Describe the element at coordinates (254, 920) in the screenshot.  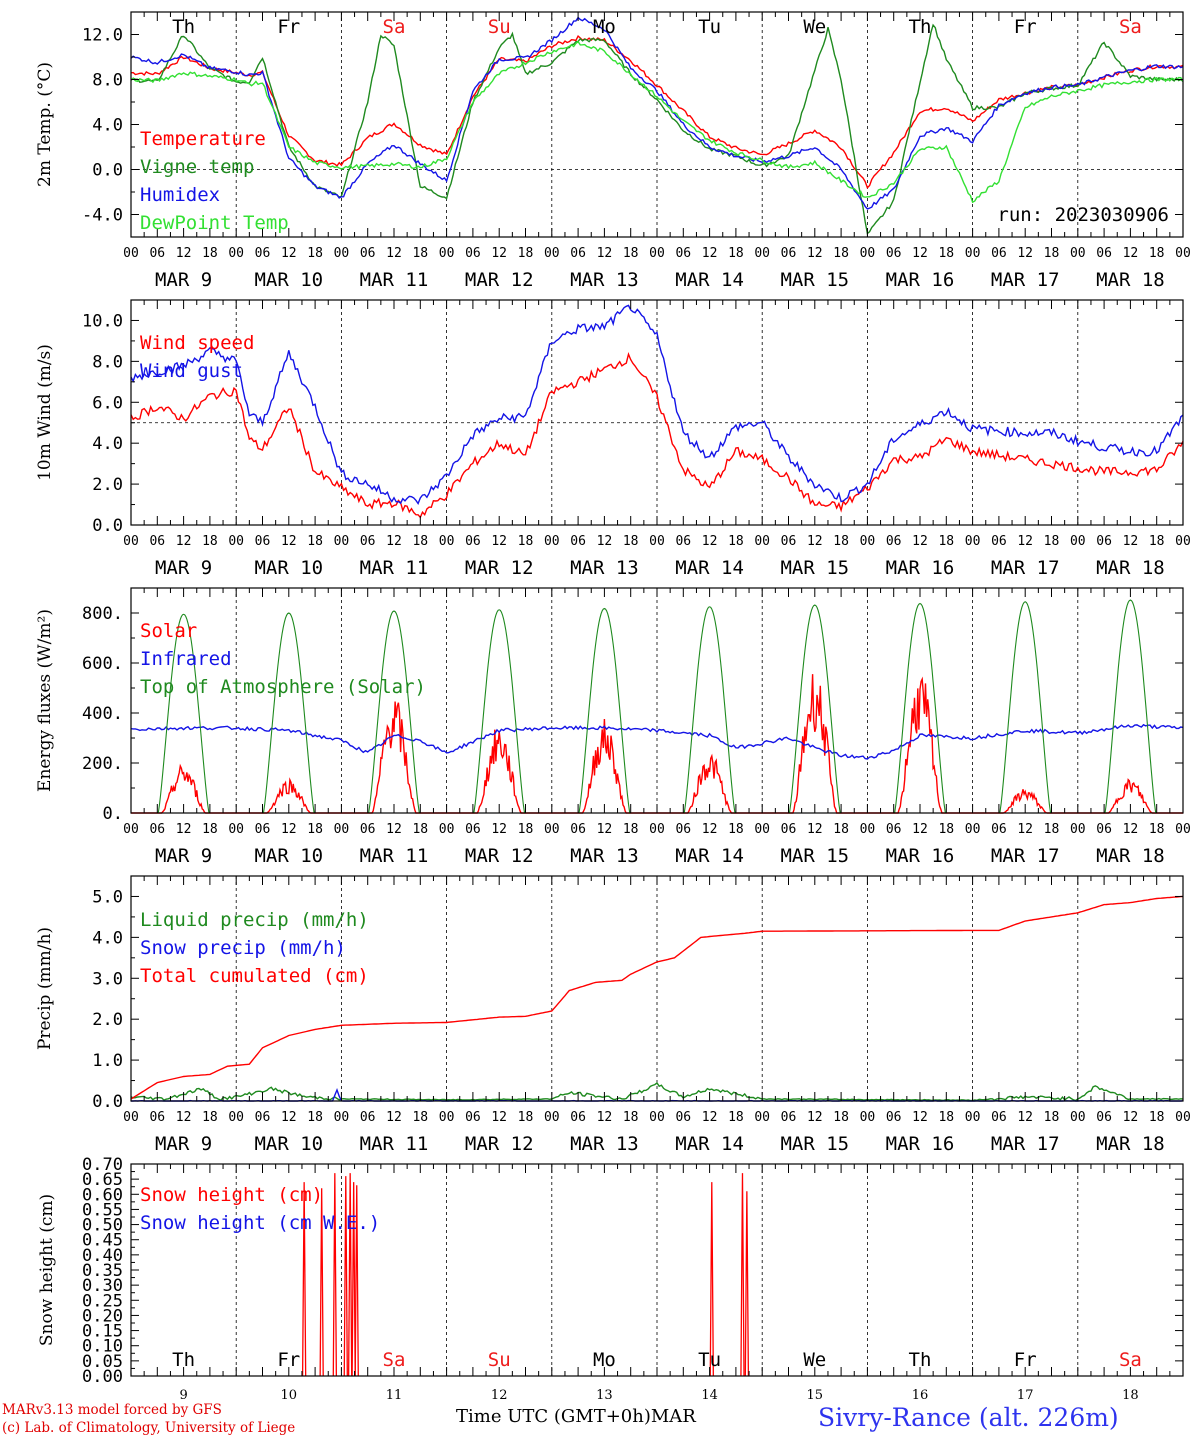
I see `legend-entry: Liquid precip (mm/h)` at that location.